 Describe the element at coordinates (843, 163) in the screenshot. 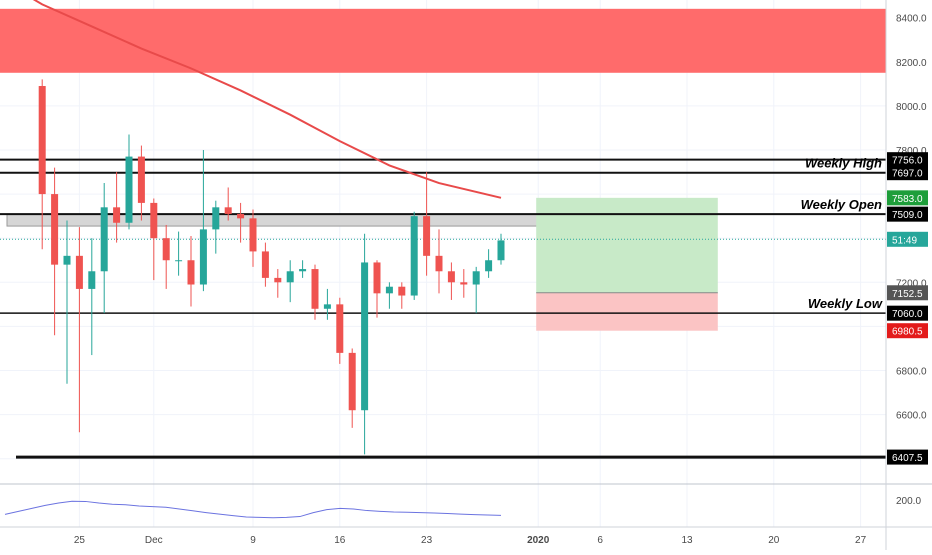

I see `level-caption: Weekly High` at that location.